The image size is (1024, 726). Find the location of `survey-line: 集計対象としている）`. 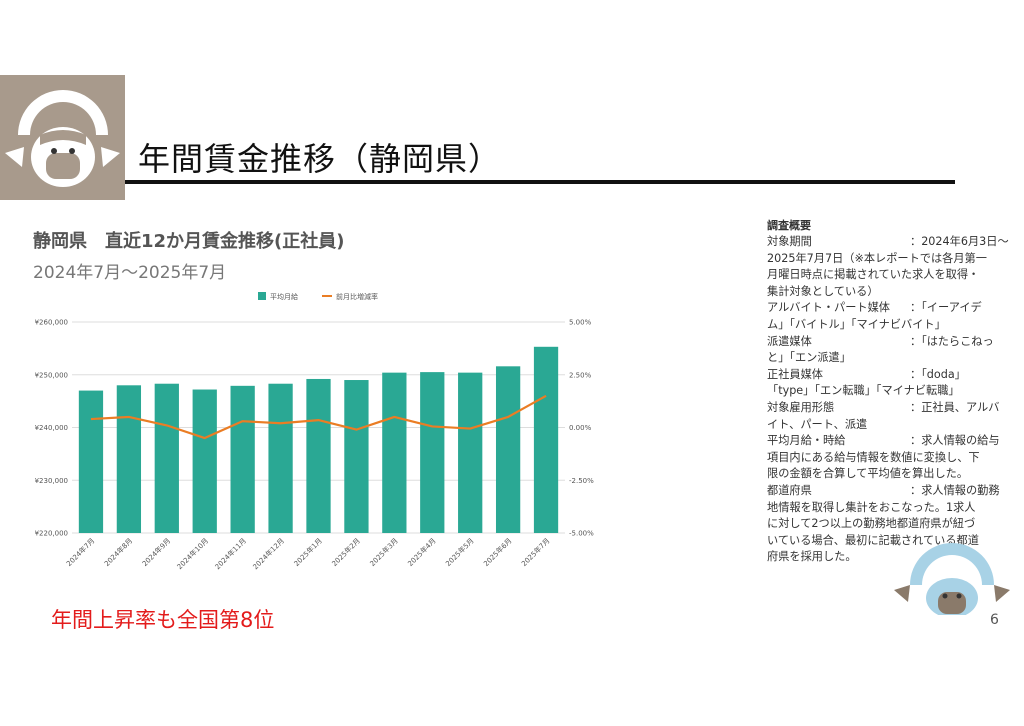

survey-line: 集計対象としている） is located at coordinates (893, 292).